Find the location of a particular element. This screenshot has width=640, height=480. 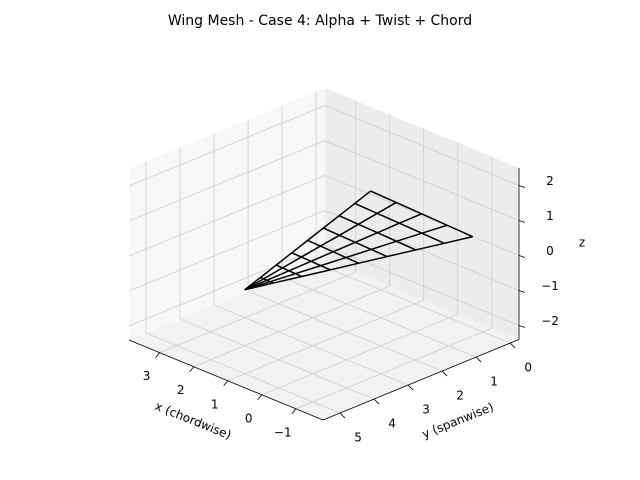

x-tick-label: −1 is located at coordinates (283, 432).